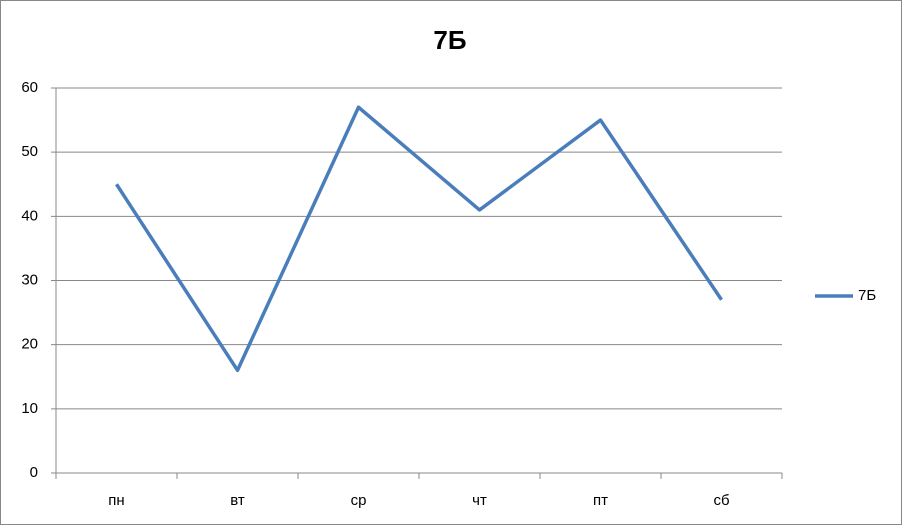 Image resolution: width=903 pixels, height=526 pixels. I want to click on x-tick-label: сб, so click(721, 500).